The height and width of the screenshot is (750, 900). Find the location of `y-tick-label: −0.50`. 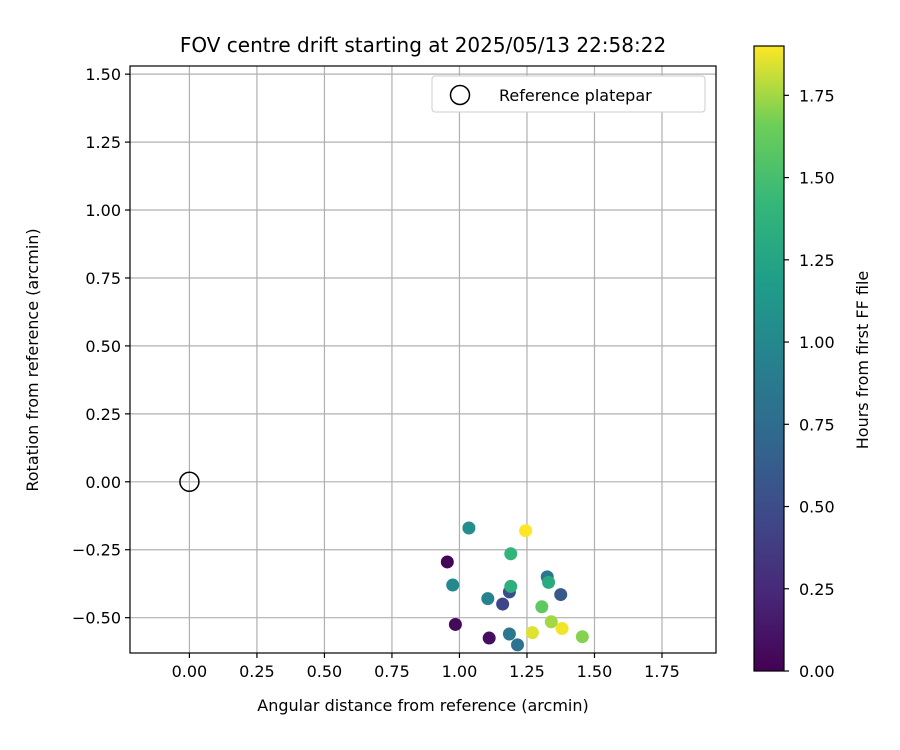

y-tick-label: −0.50 is located at coordinates (96, 618).